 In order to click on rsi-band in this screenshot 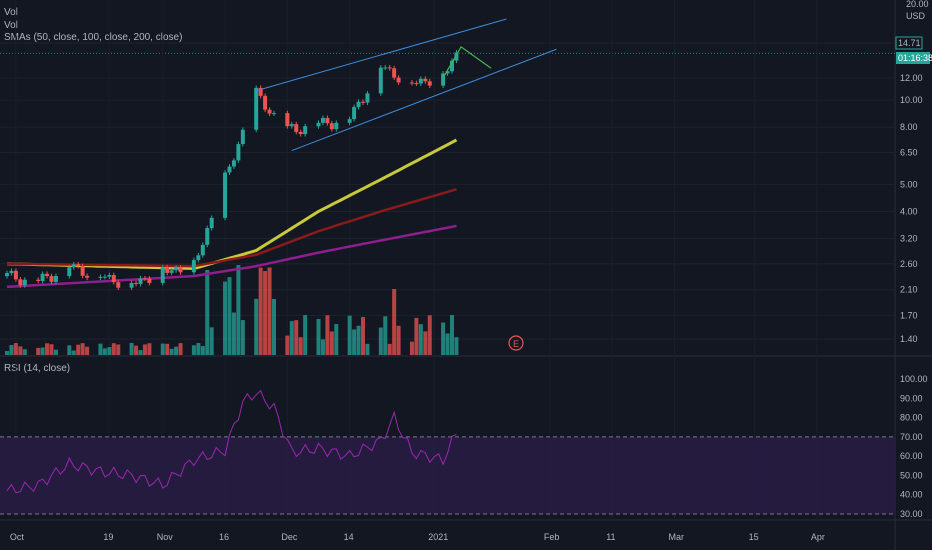, I will do `click(447, 475)`.